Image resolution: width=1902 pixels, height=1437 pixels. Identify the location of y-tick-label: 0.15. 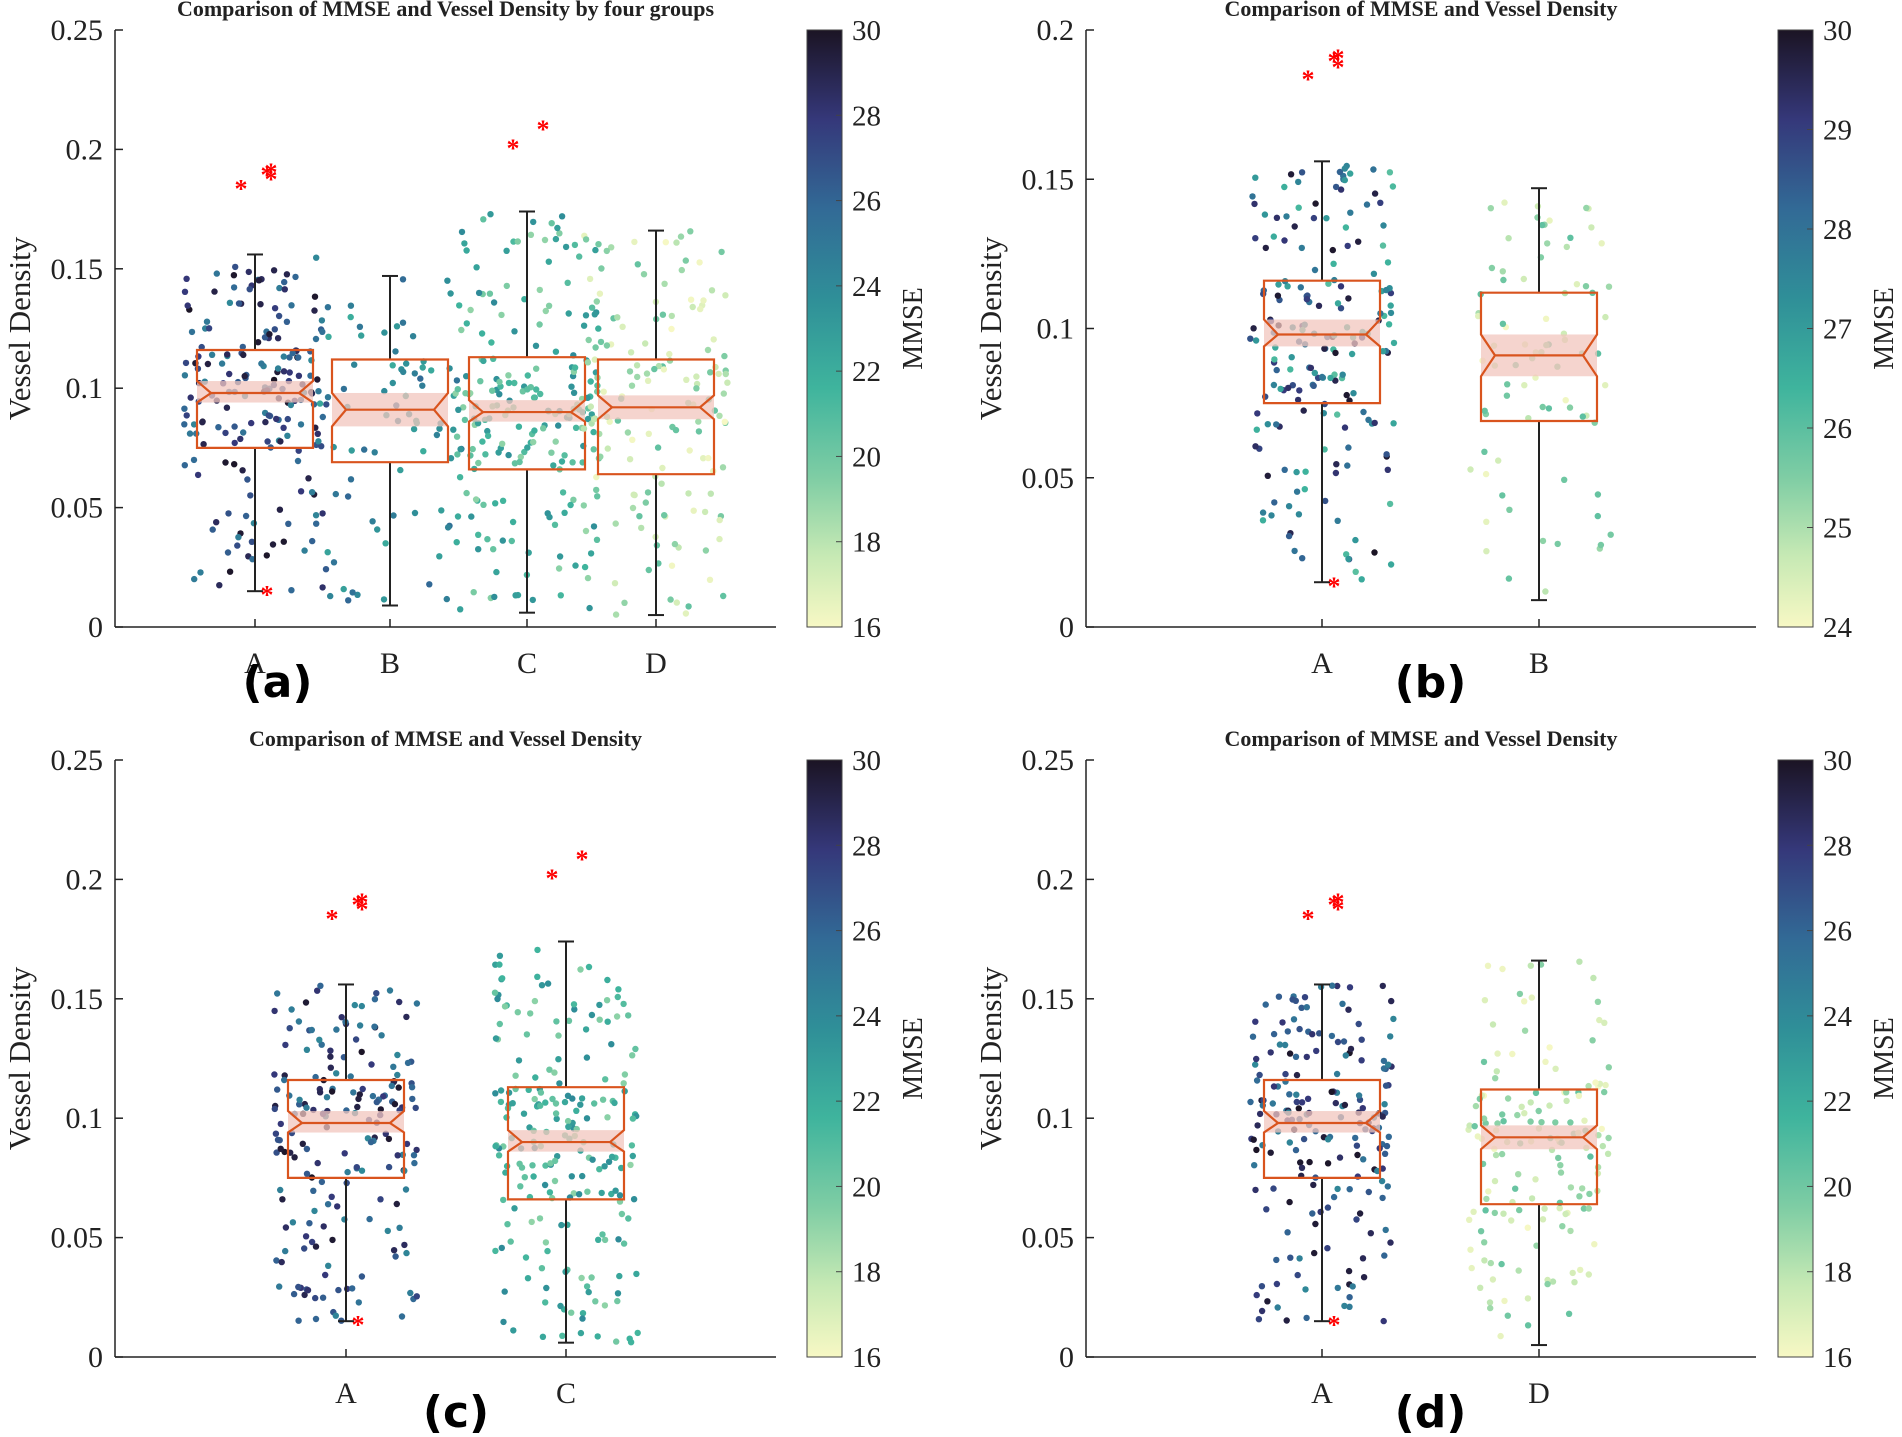
(1048, 999).